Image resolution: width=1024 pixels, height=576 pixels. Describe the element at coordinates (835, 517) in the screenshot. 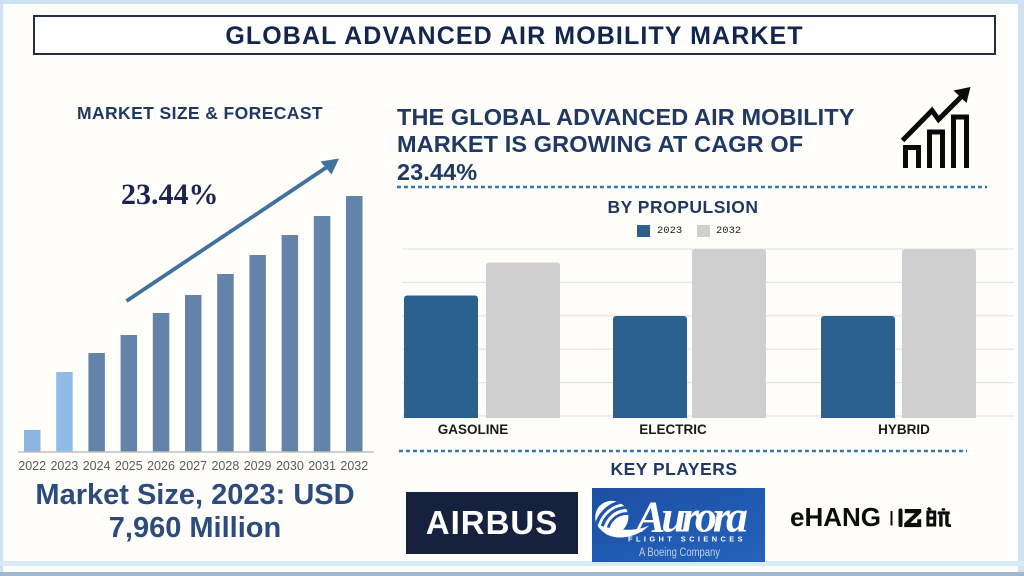

I see `svg-text: eHANG` at that location.